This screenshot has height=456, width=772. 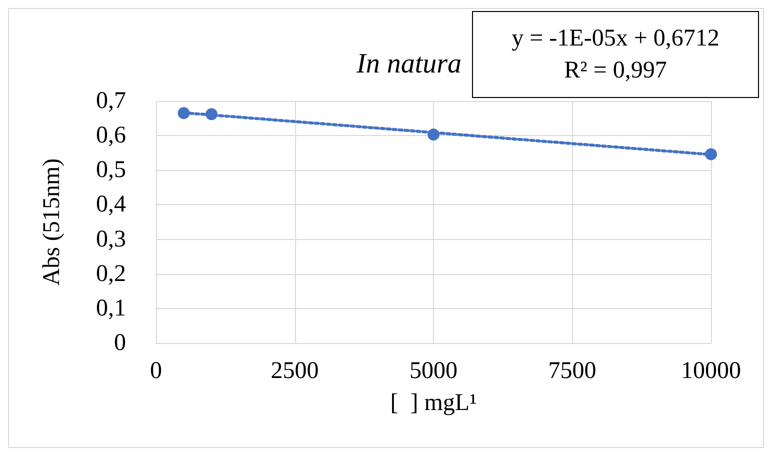 What do you see at coordinates (711, 371) in the screenshot?
I see `x-tick-label: 10000` at bounding box center [711, 371].